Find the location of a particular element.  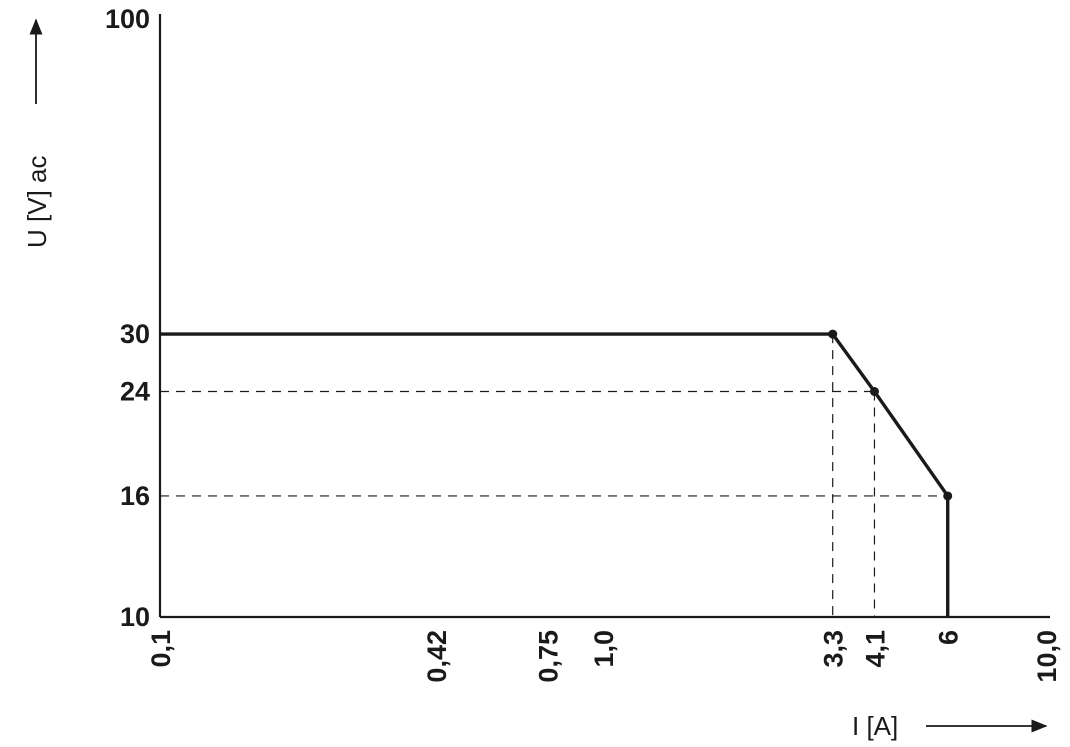

x-tick-label: 0,42 is located at coordinates (437, 656).